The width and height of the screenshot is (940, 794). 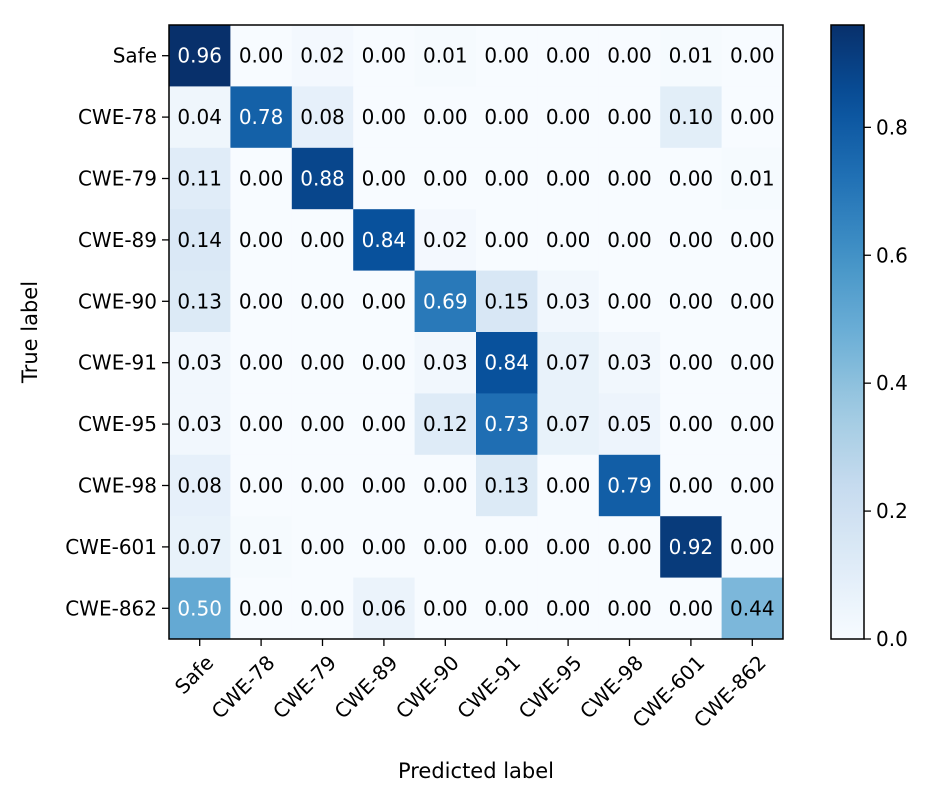 I want to click on y-tick-label: CWE-862, so click(x=111, y=608).